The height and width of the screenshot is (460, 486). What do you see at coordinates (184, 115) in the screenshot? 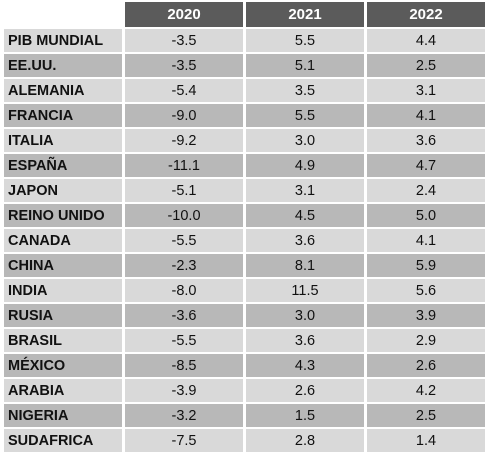
I see `table-cell: -9.0` at bounding box center [184, 115].